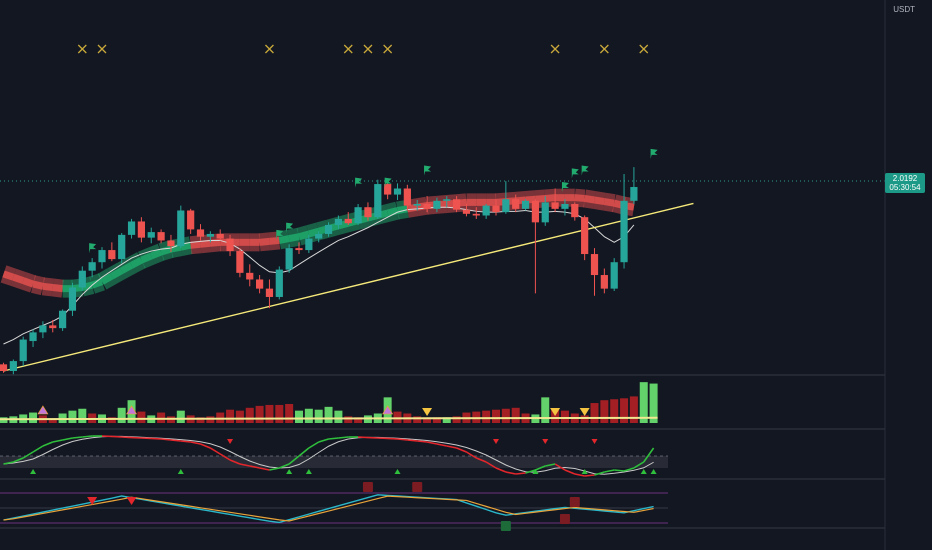  Describe the element at coordinates (555, 412) in the screenshot. I see `triangle-down-icon` at that location.